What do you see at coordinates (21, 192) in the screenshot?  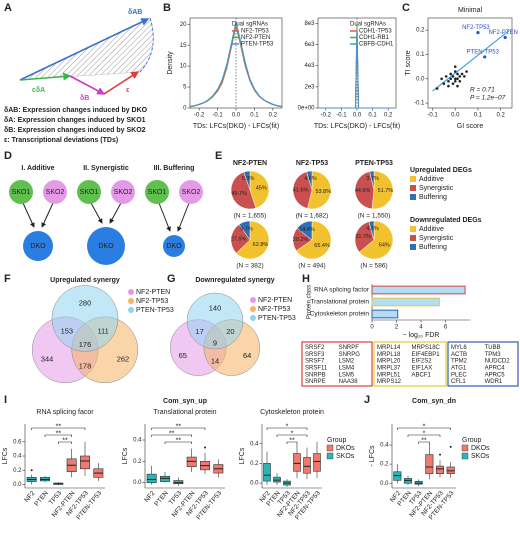 I see `node-sko1` at bounding box center [21, 192].